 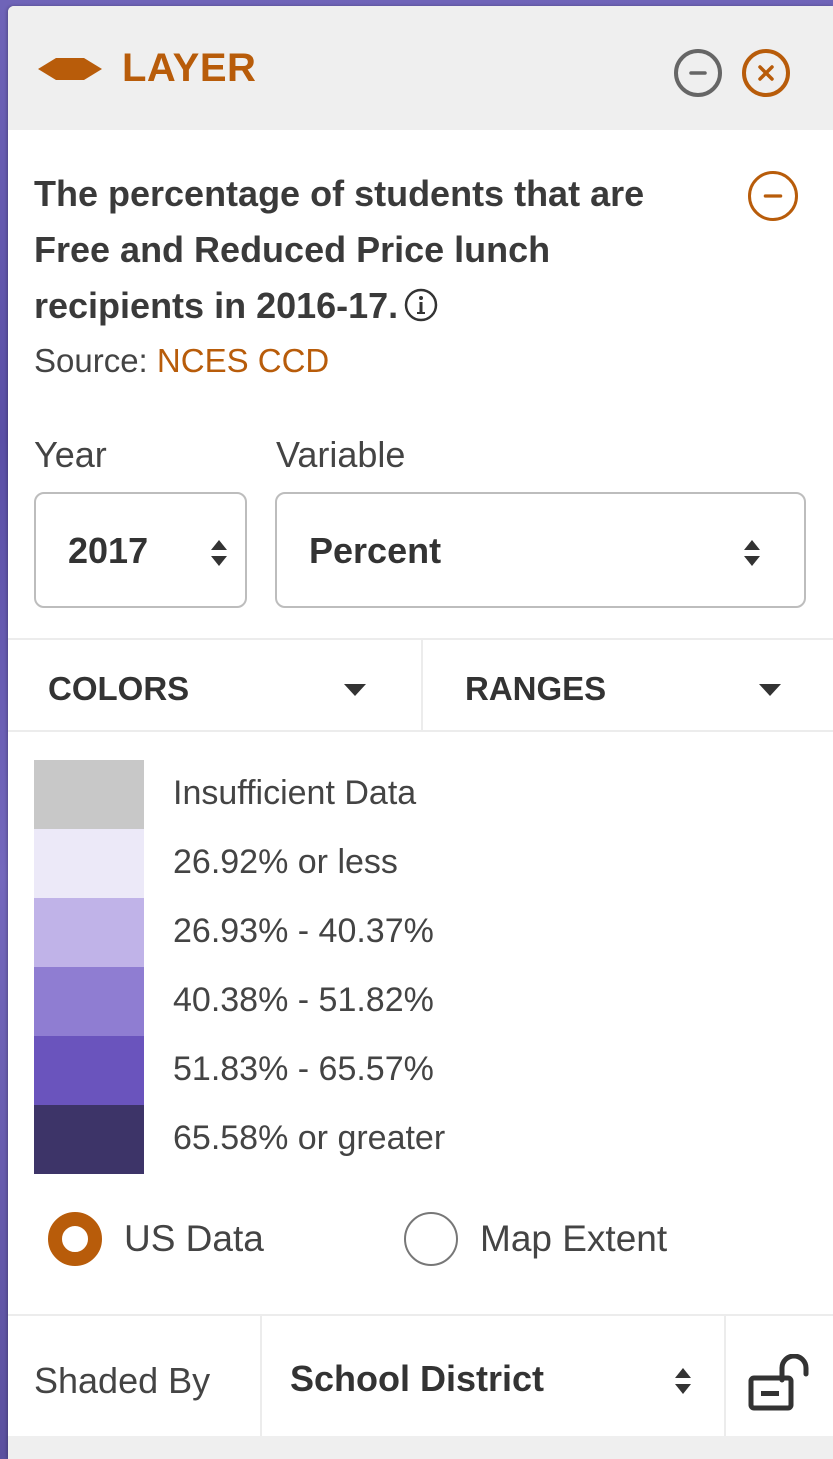 What do you see at coordinates (70, 69) in the screenshot?
I see `layer-icon` at bounding box center [70, 69].